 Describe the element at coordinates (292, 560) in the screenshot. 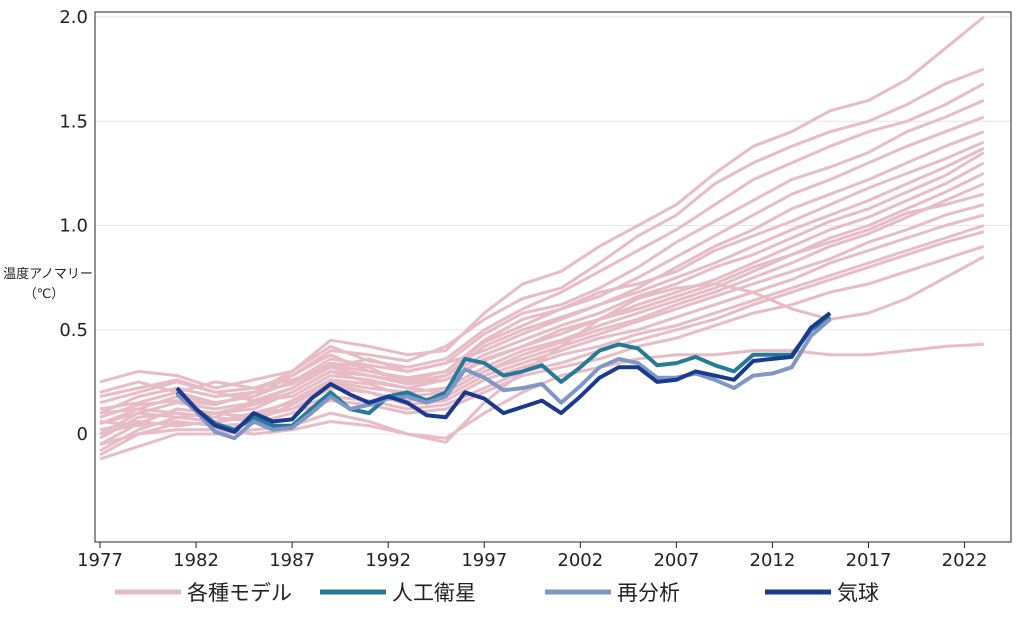

I see `x-tick-label: 1987` at that location.